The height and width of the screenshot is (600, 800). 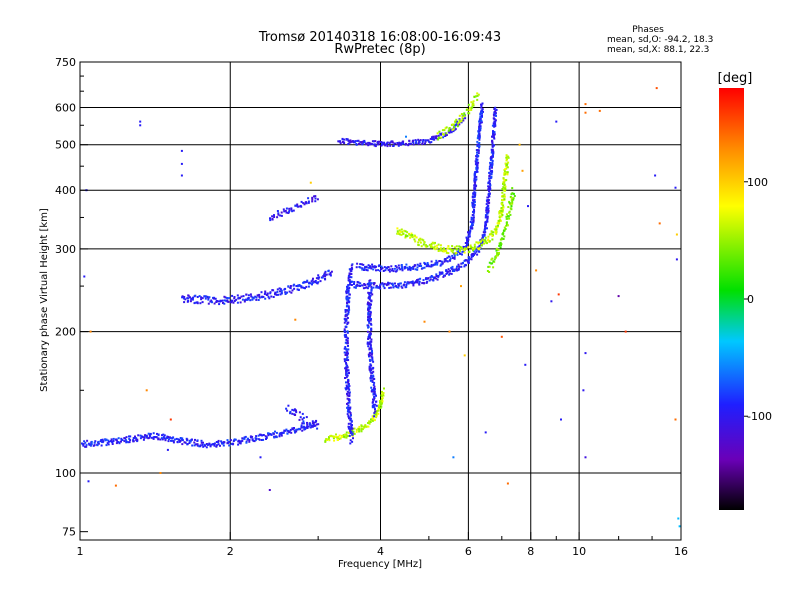 I want to click on legend-line-x: mean, sd,X: 88.1, 22.3, so click(x=658, y=50).